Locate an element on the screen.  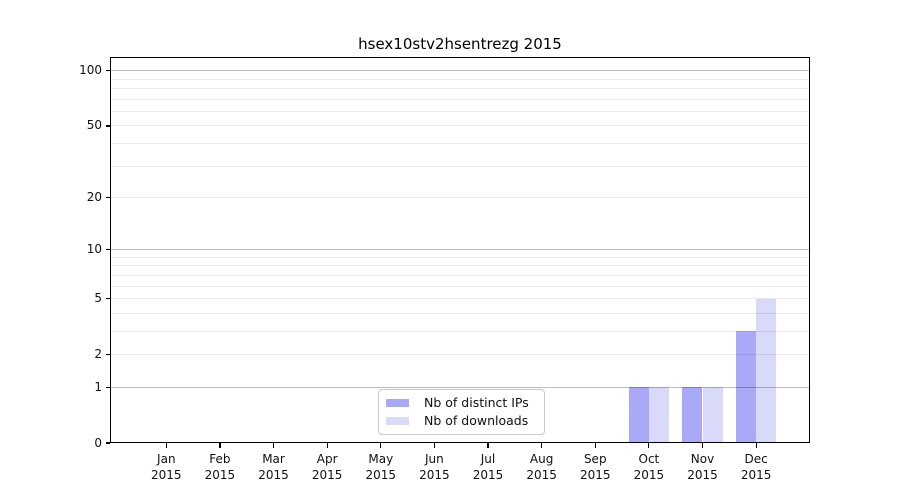
x-tick-label-feb: Feb 2015 is located at coordinates (220, 467).